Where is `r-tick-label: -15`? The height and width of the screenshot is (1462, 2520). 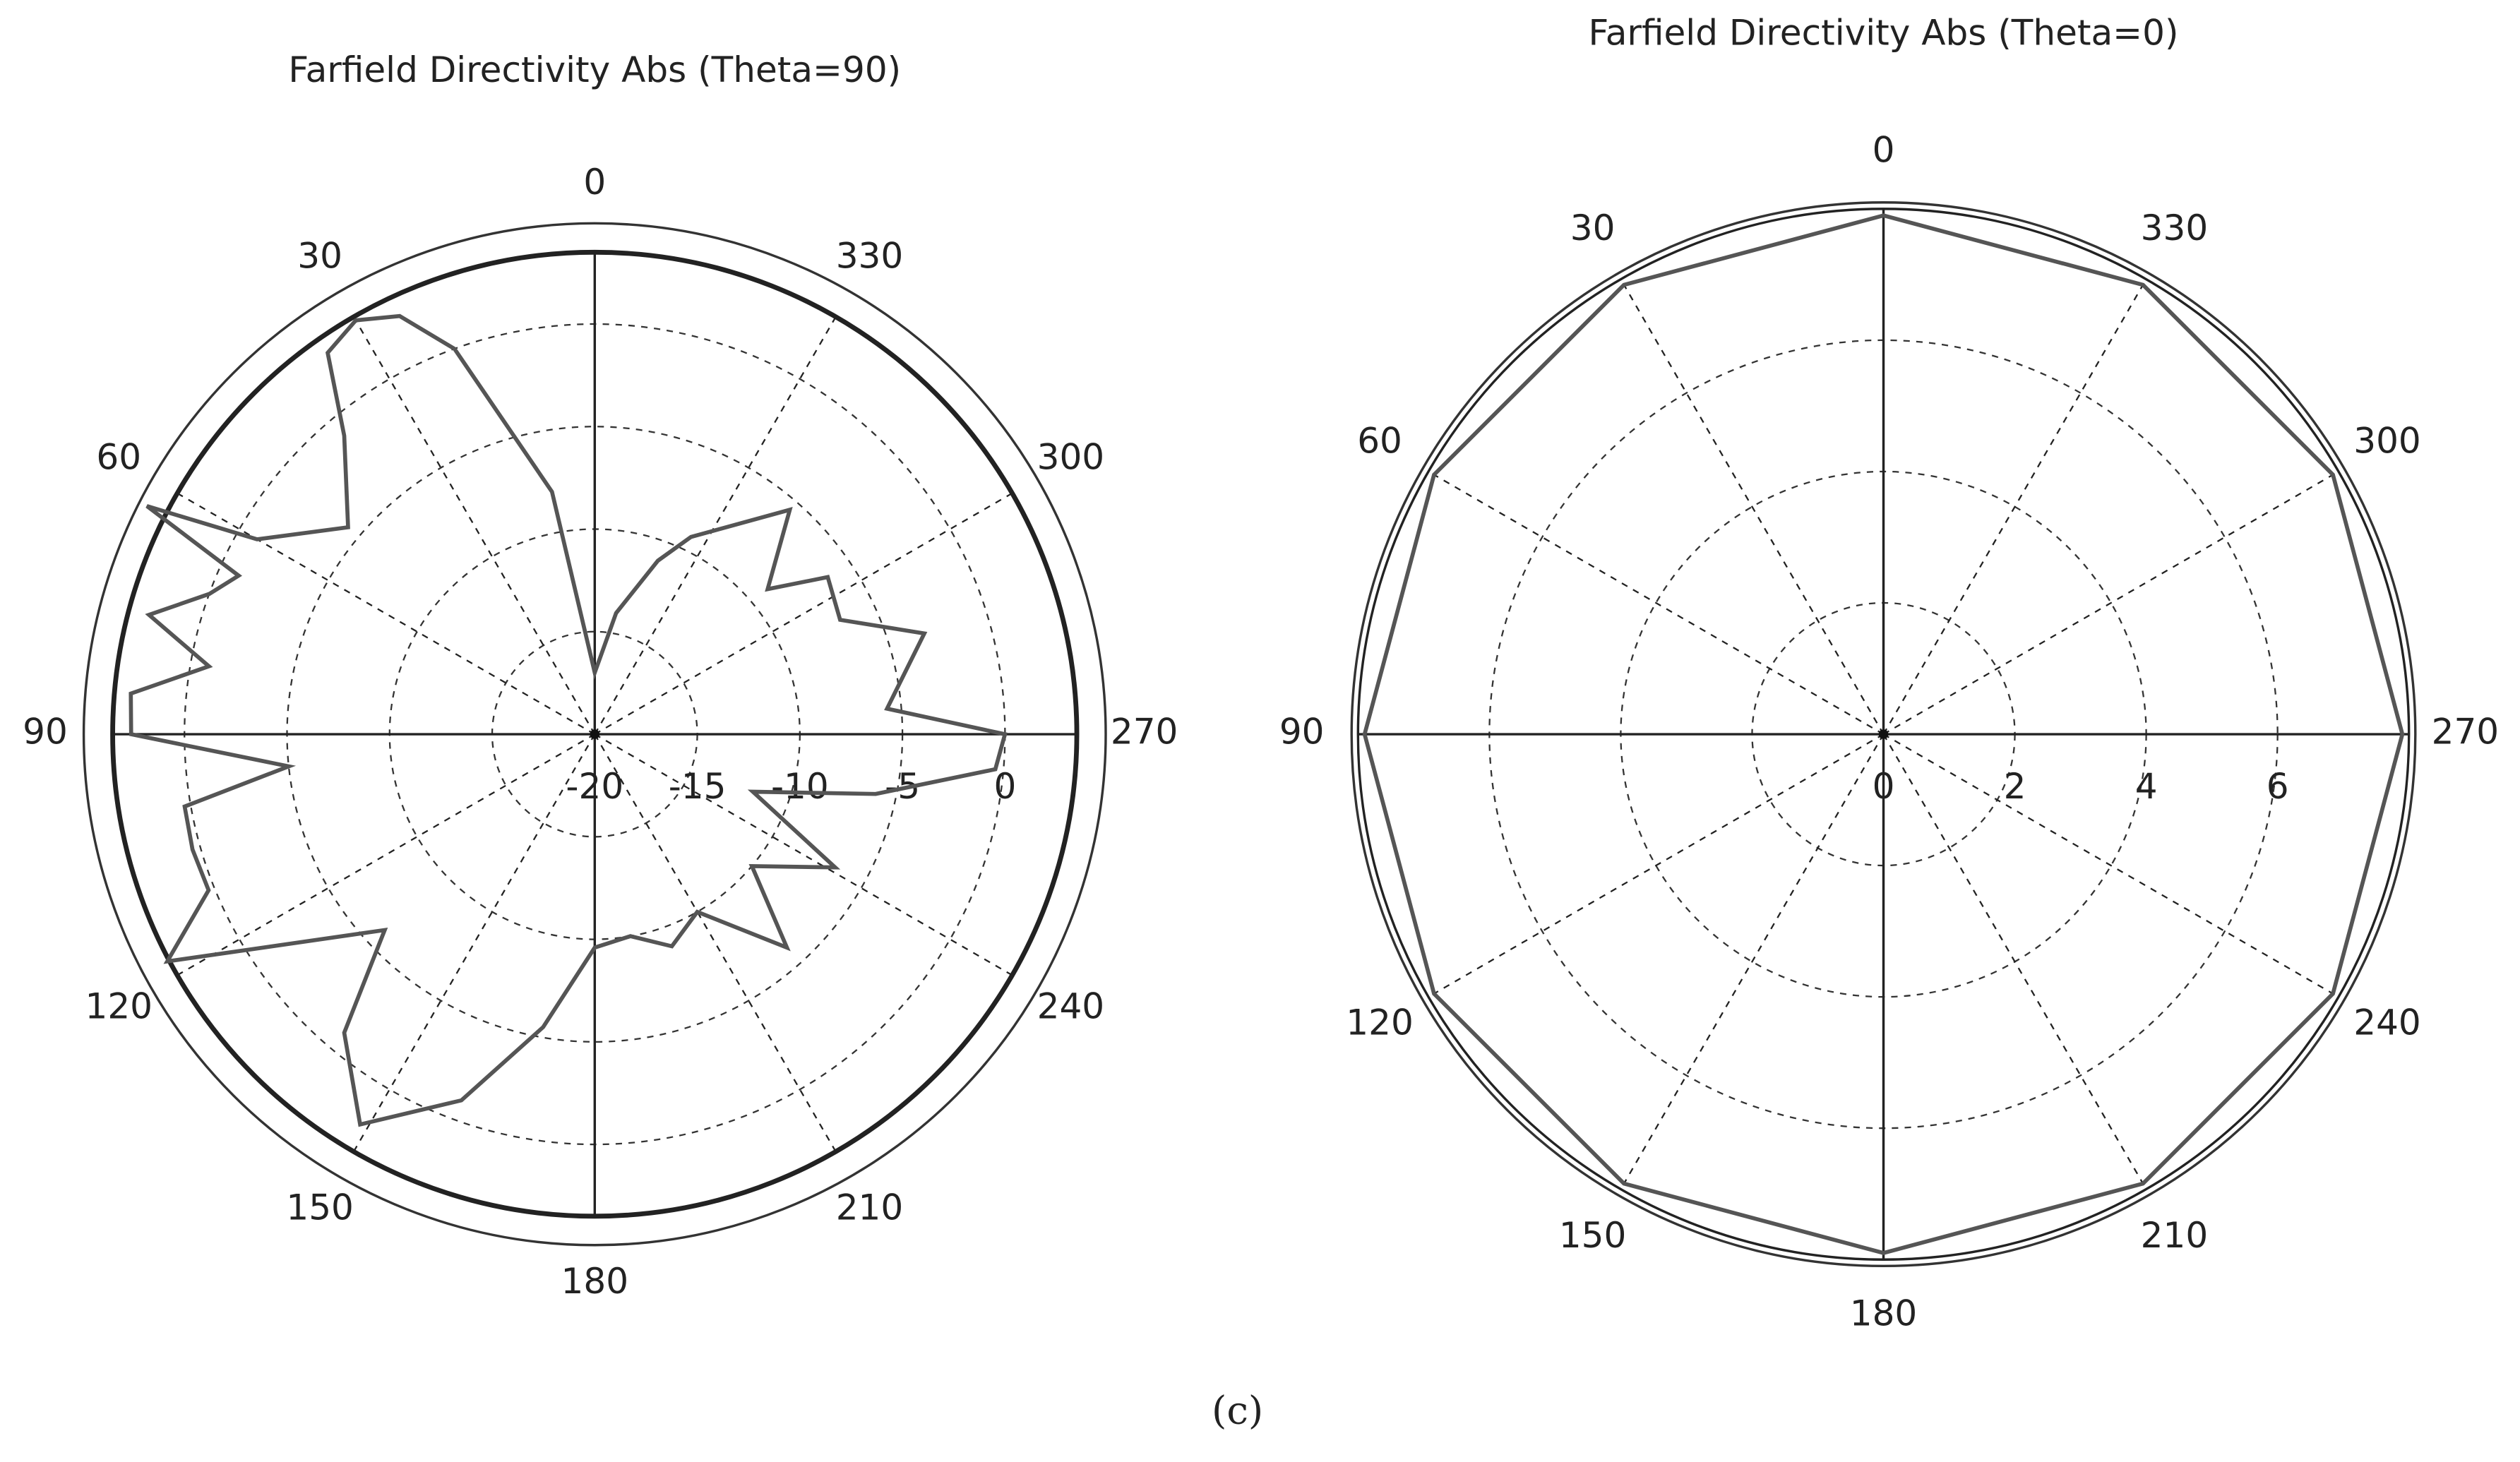 r-tick-label: -15 is located at coordinates (698, 786).